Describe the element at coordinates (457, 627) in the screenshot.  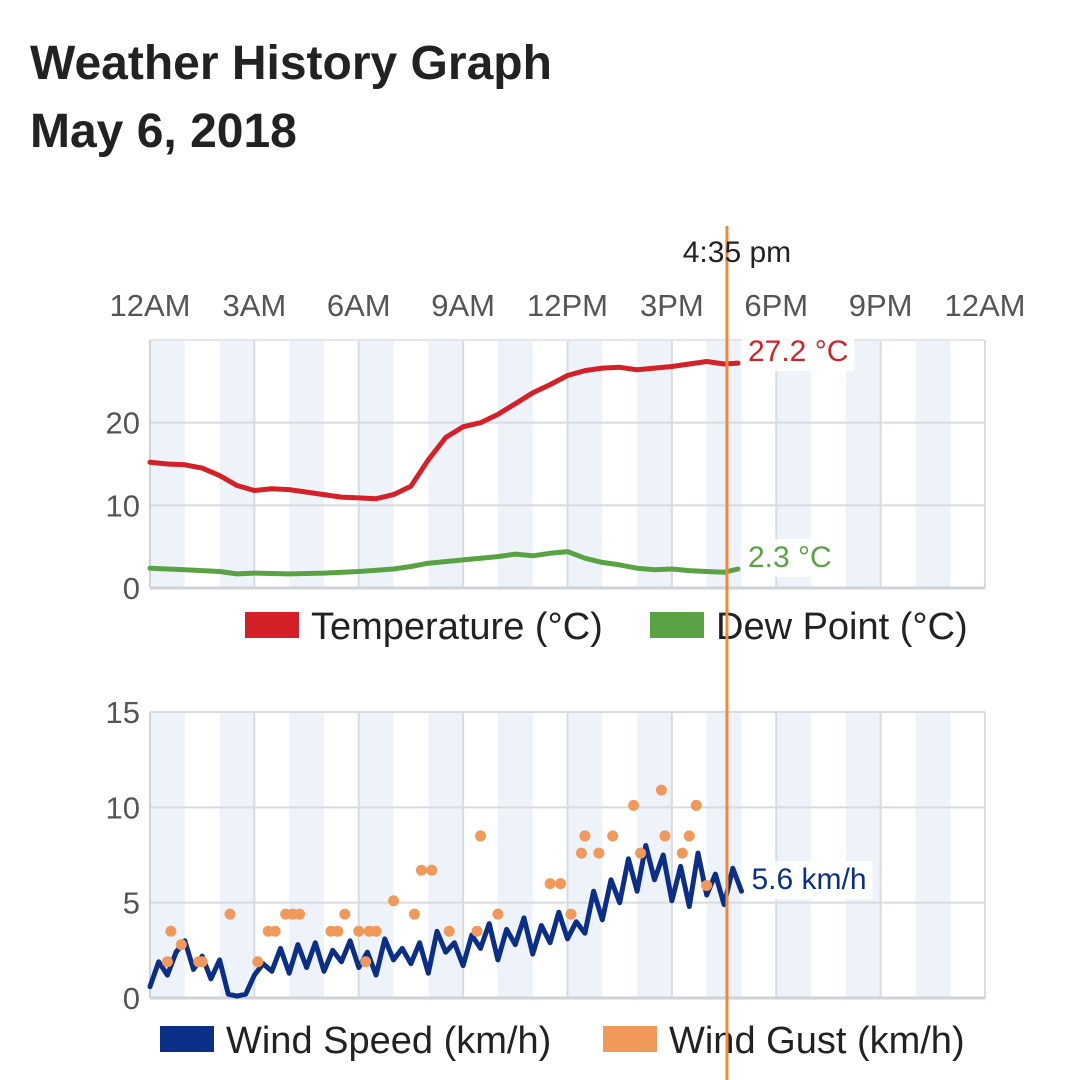
I see `legend-label: Temperature (°C)` at that location.